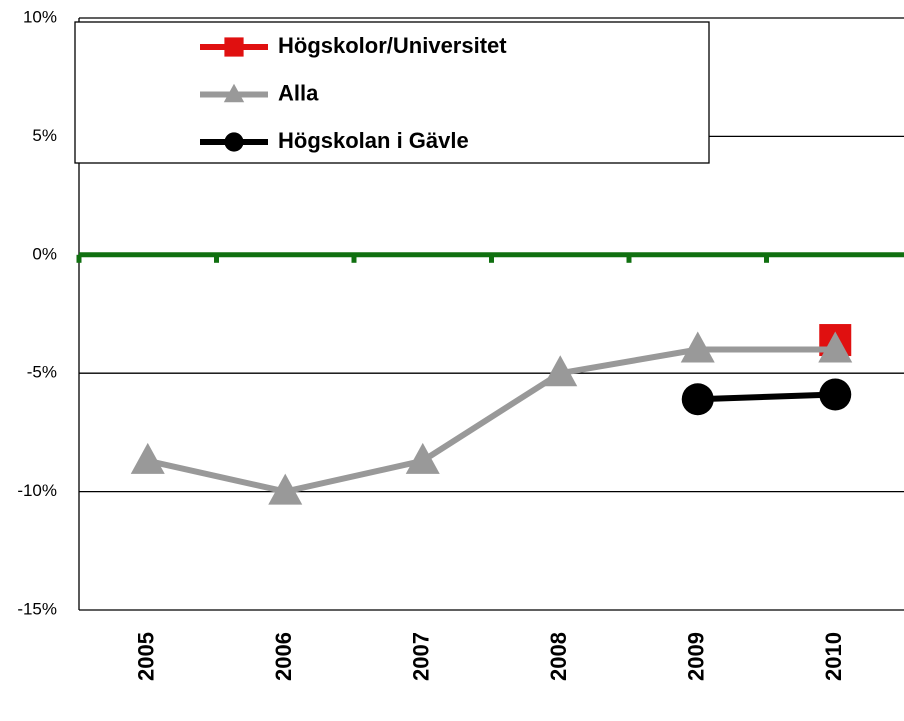  I want to click on x-tick-label: 2009, so click(696, 656).